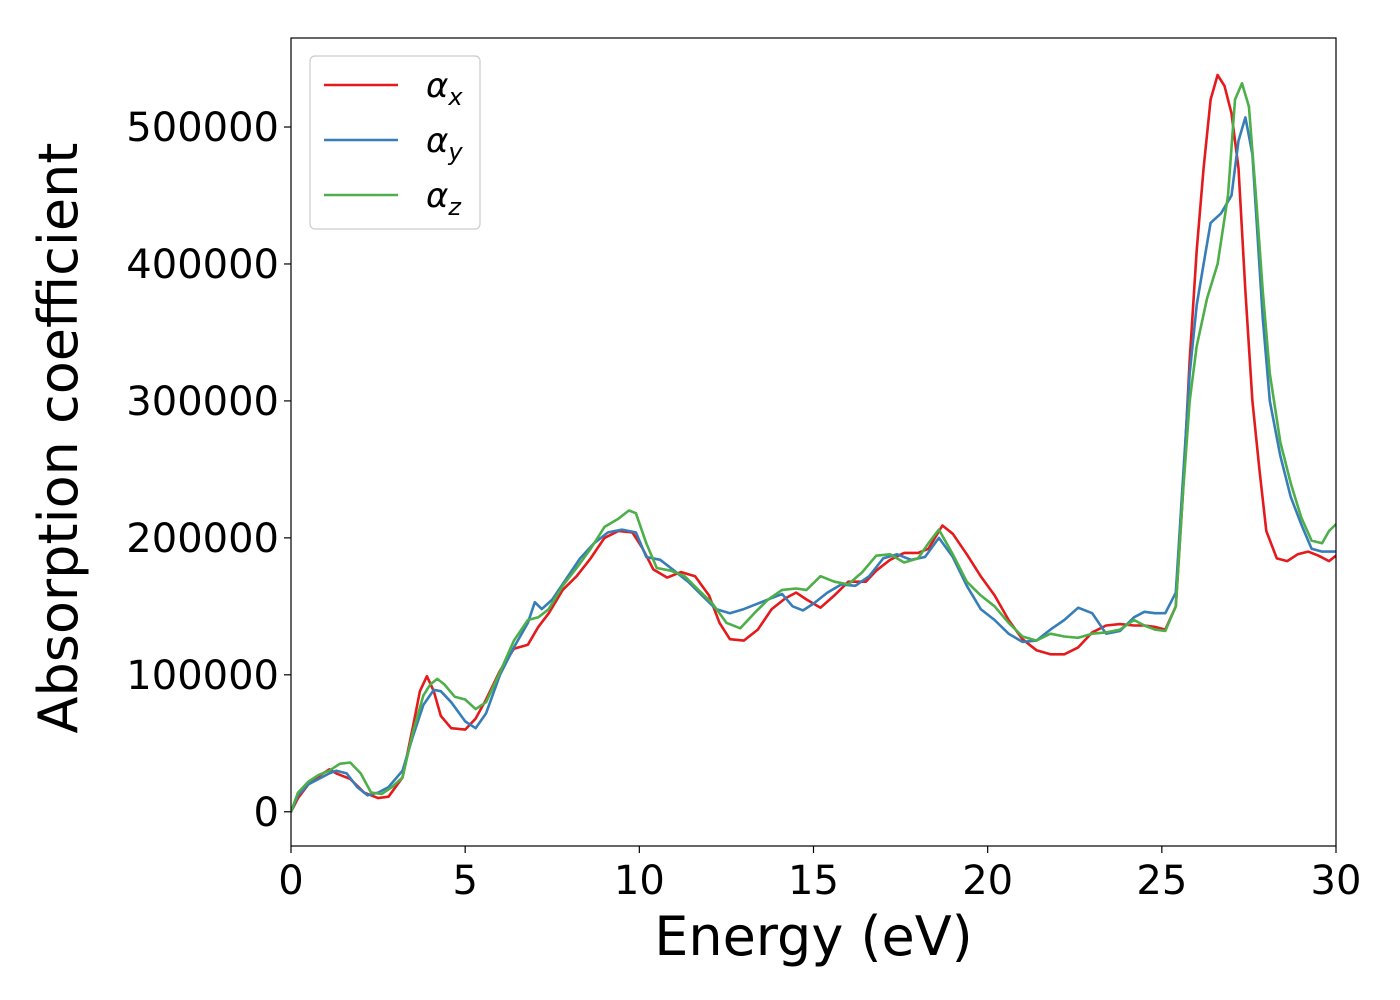  I want to click on y-tick-label: 500000, so click(202, 128).